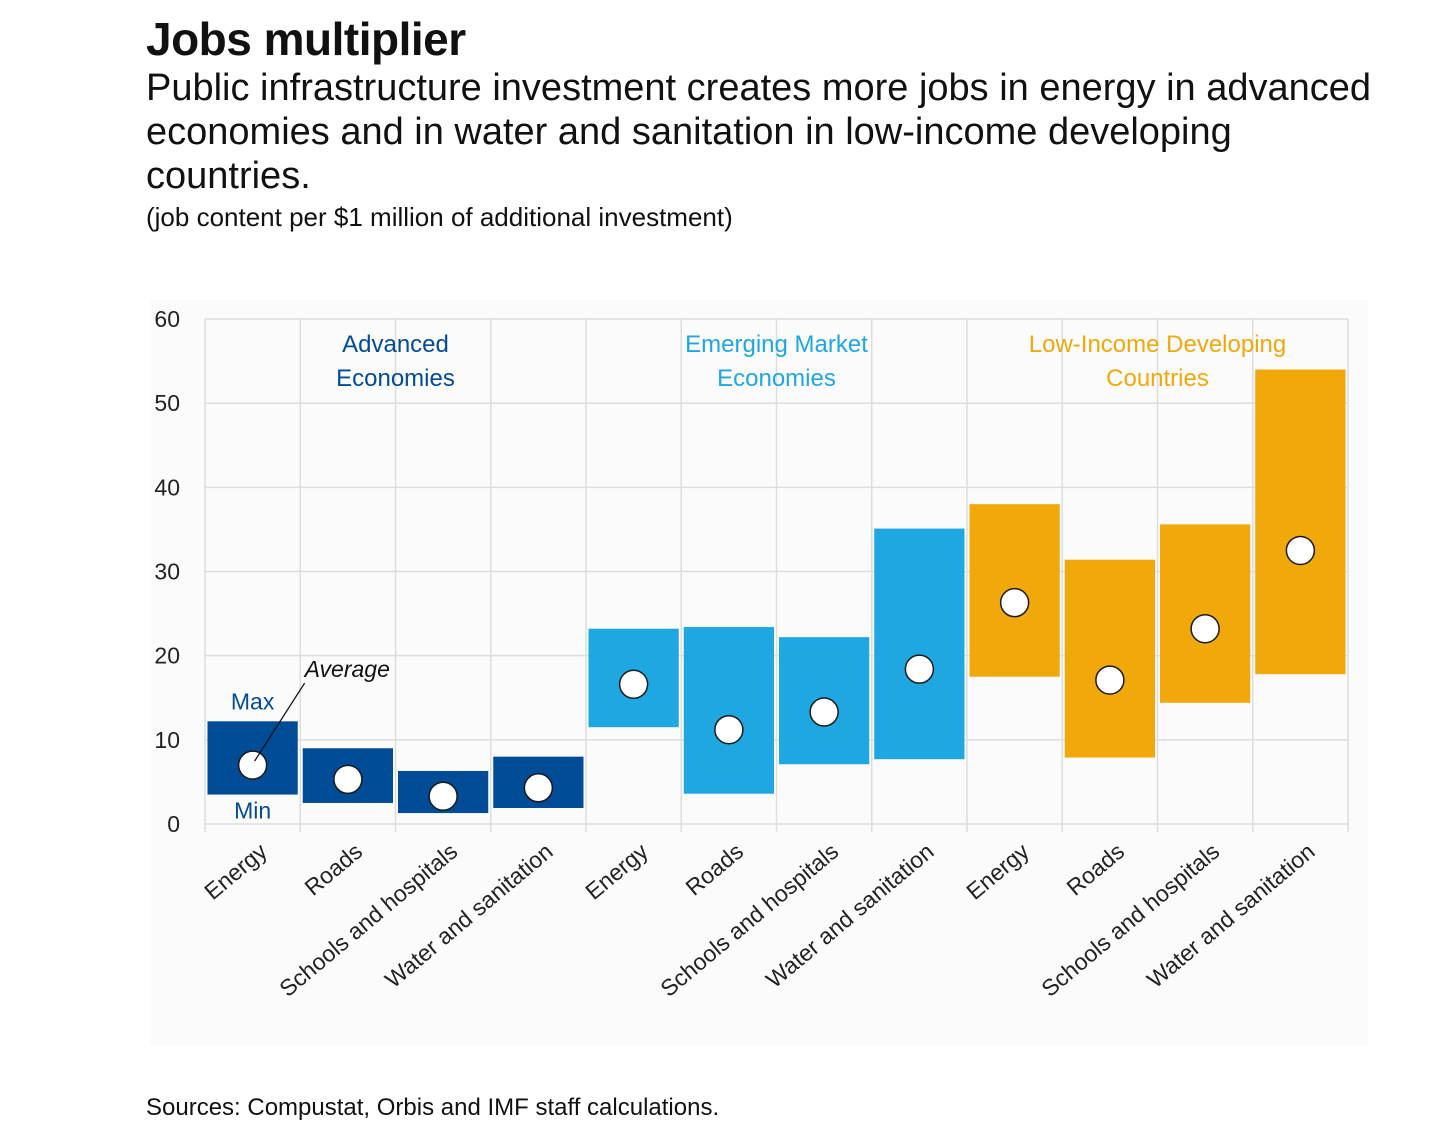  What do you see at coordinates (346, 669) in the screenshot?
I see `average-annotation: Average` at bounding box center [346, 669].